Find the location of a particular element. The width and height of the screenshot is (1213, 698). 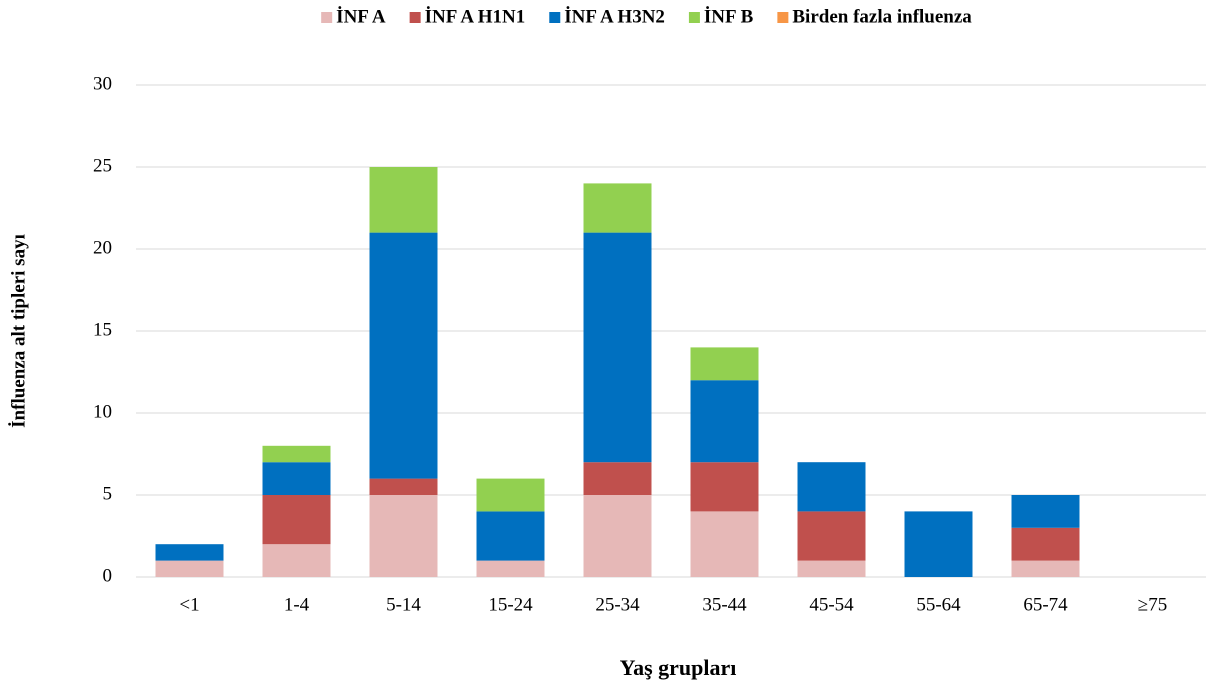

legend-label: İNF A is located at coordinates (361, 16).